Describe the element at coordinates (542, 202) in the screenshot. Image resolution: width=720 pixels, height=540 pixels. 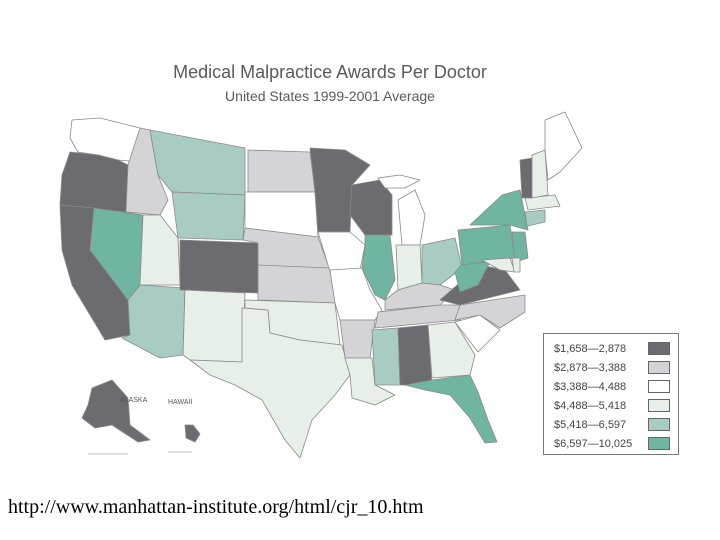
I see `state-massachusetts` at that location.